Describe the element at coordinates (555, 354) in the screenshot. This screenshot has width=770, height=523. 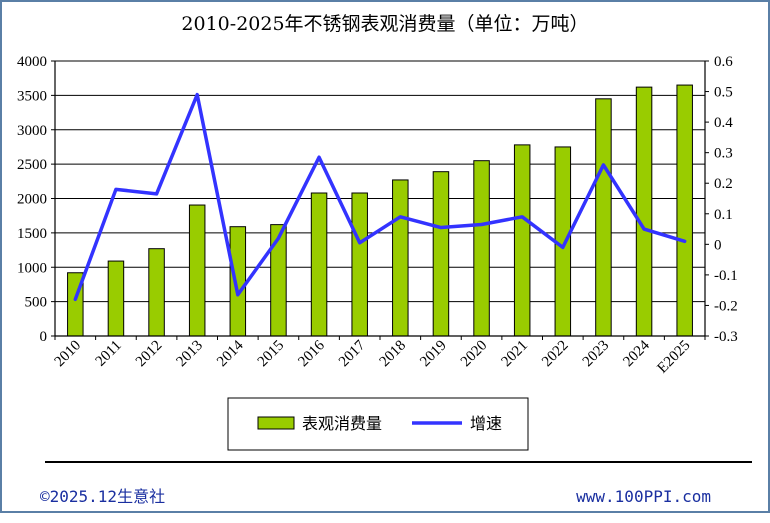
I see `x-tick-label: 2022` at that location.